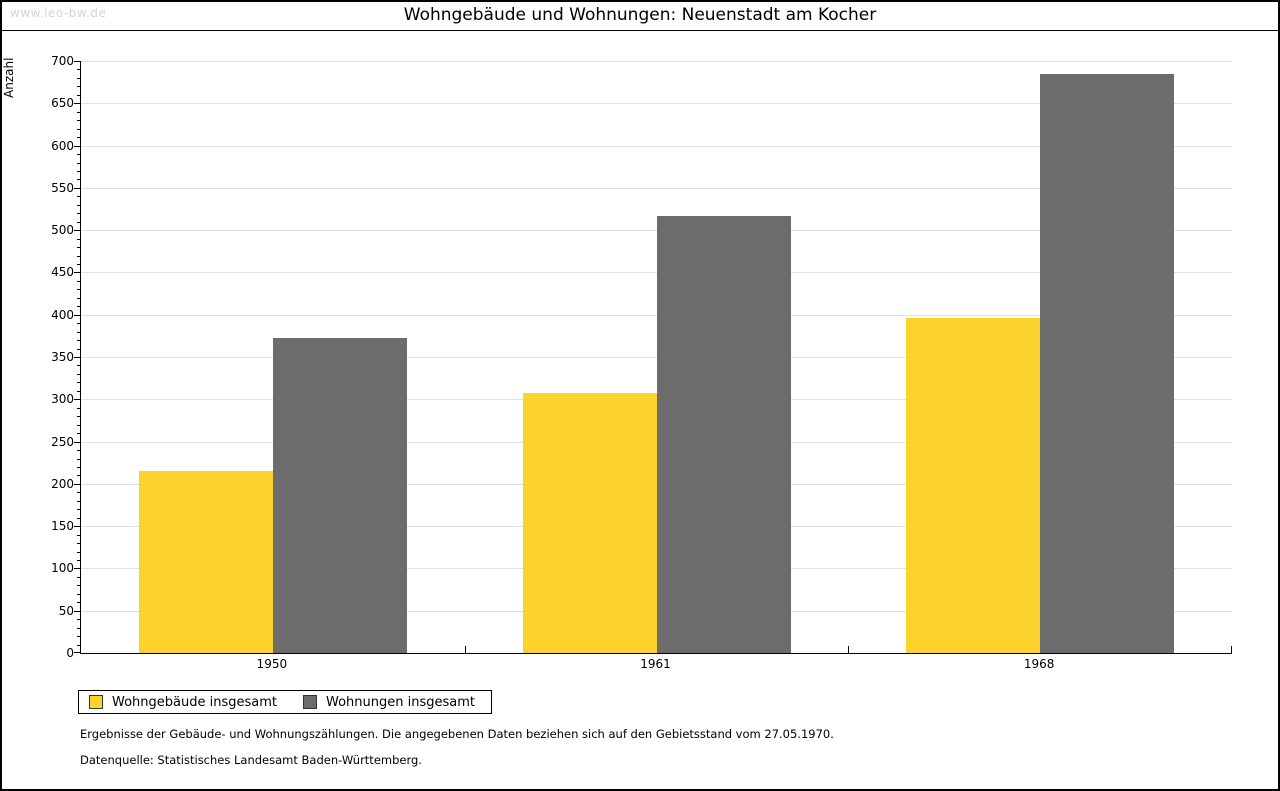 The image size is (1280, 791). Describe the element at coordinates (589, 522) in the screenshot. I see `bar-1961-wohngebaeude` at that location.